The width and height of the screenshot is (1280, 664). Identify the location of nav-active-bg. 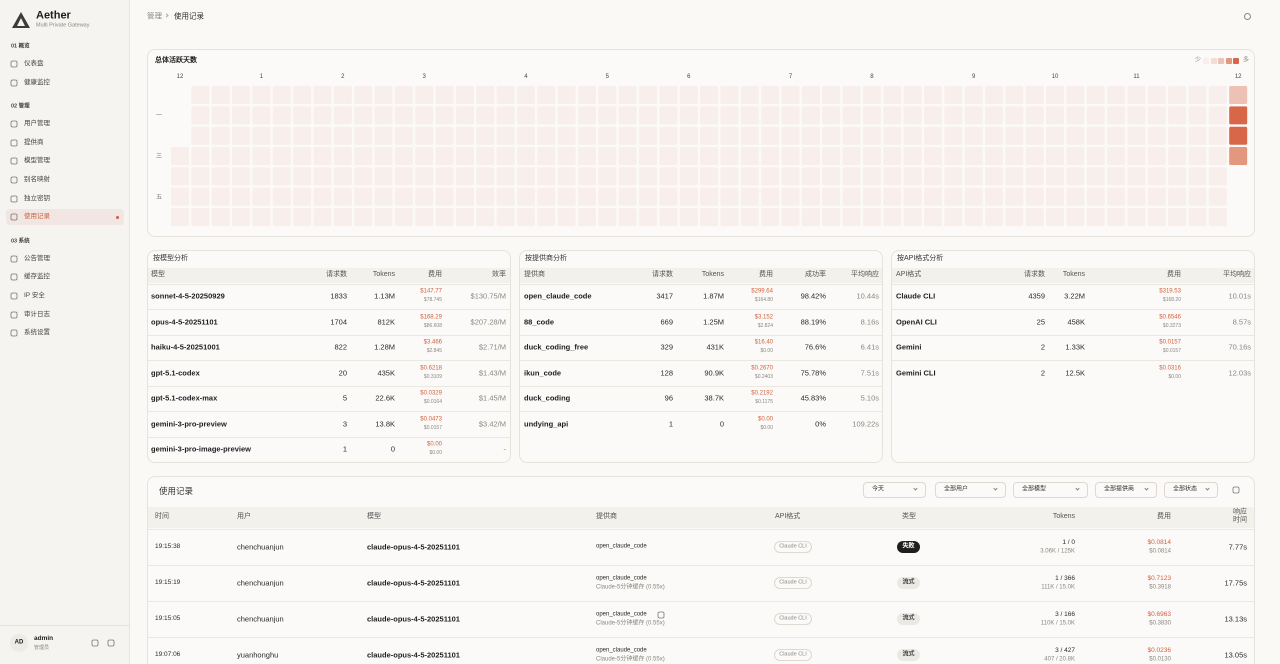
(65, 217).